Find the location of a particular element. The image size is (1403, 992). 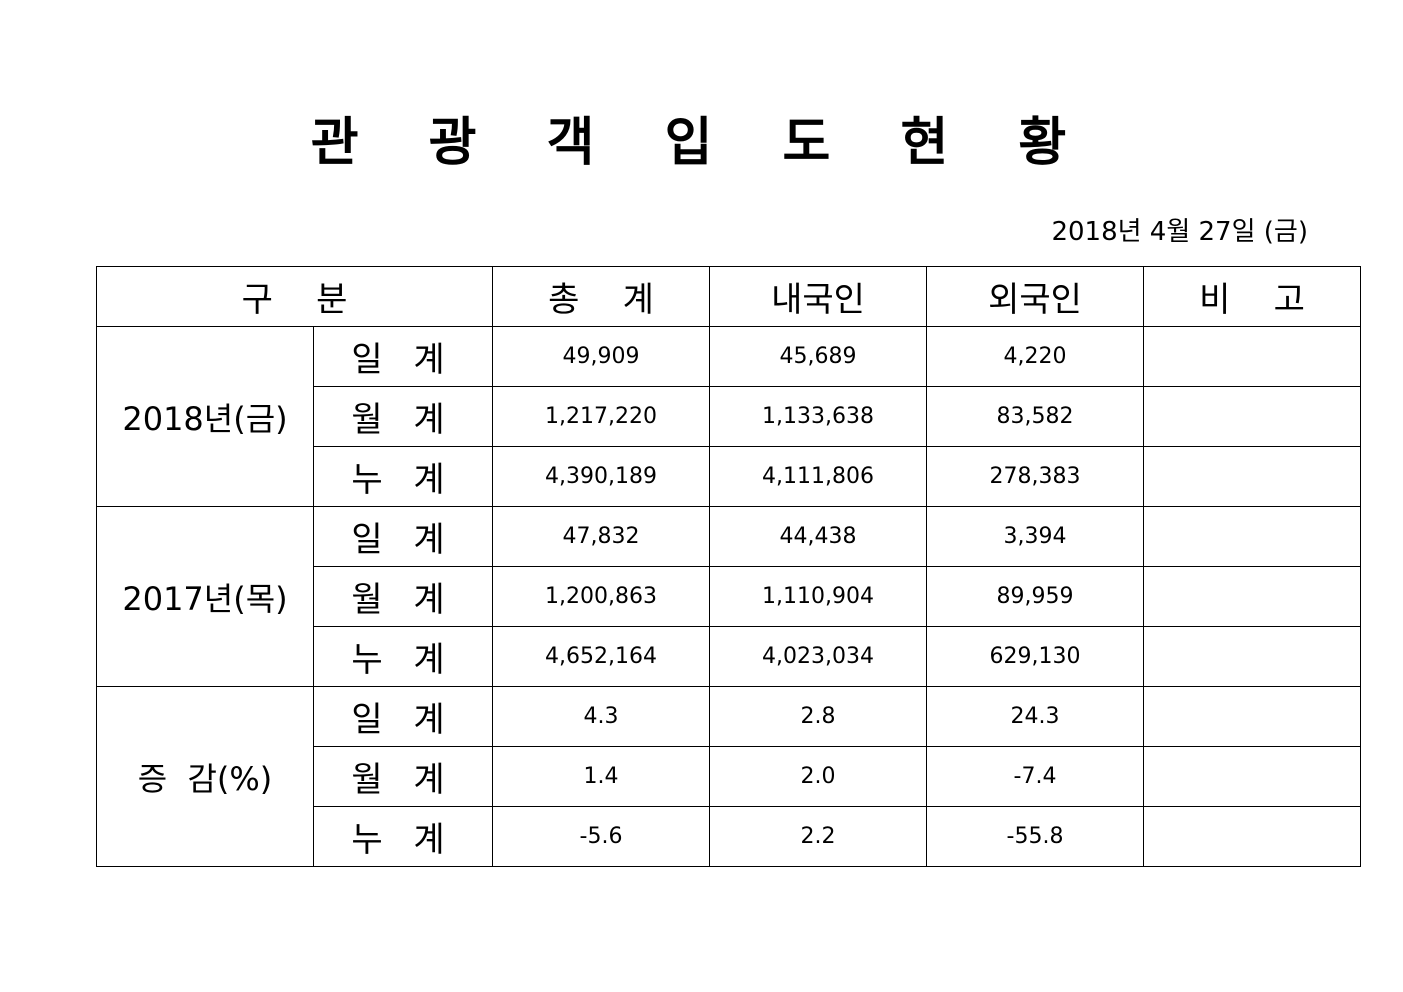

cell-domestic: 1,110,904 is located at coordinates (818, 596).